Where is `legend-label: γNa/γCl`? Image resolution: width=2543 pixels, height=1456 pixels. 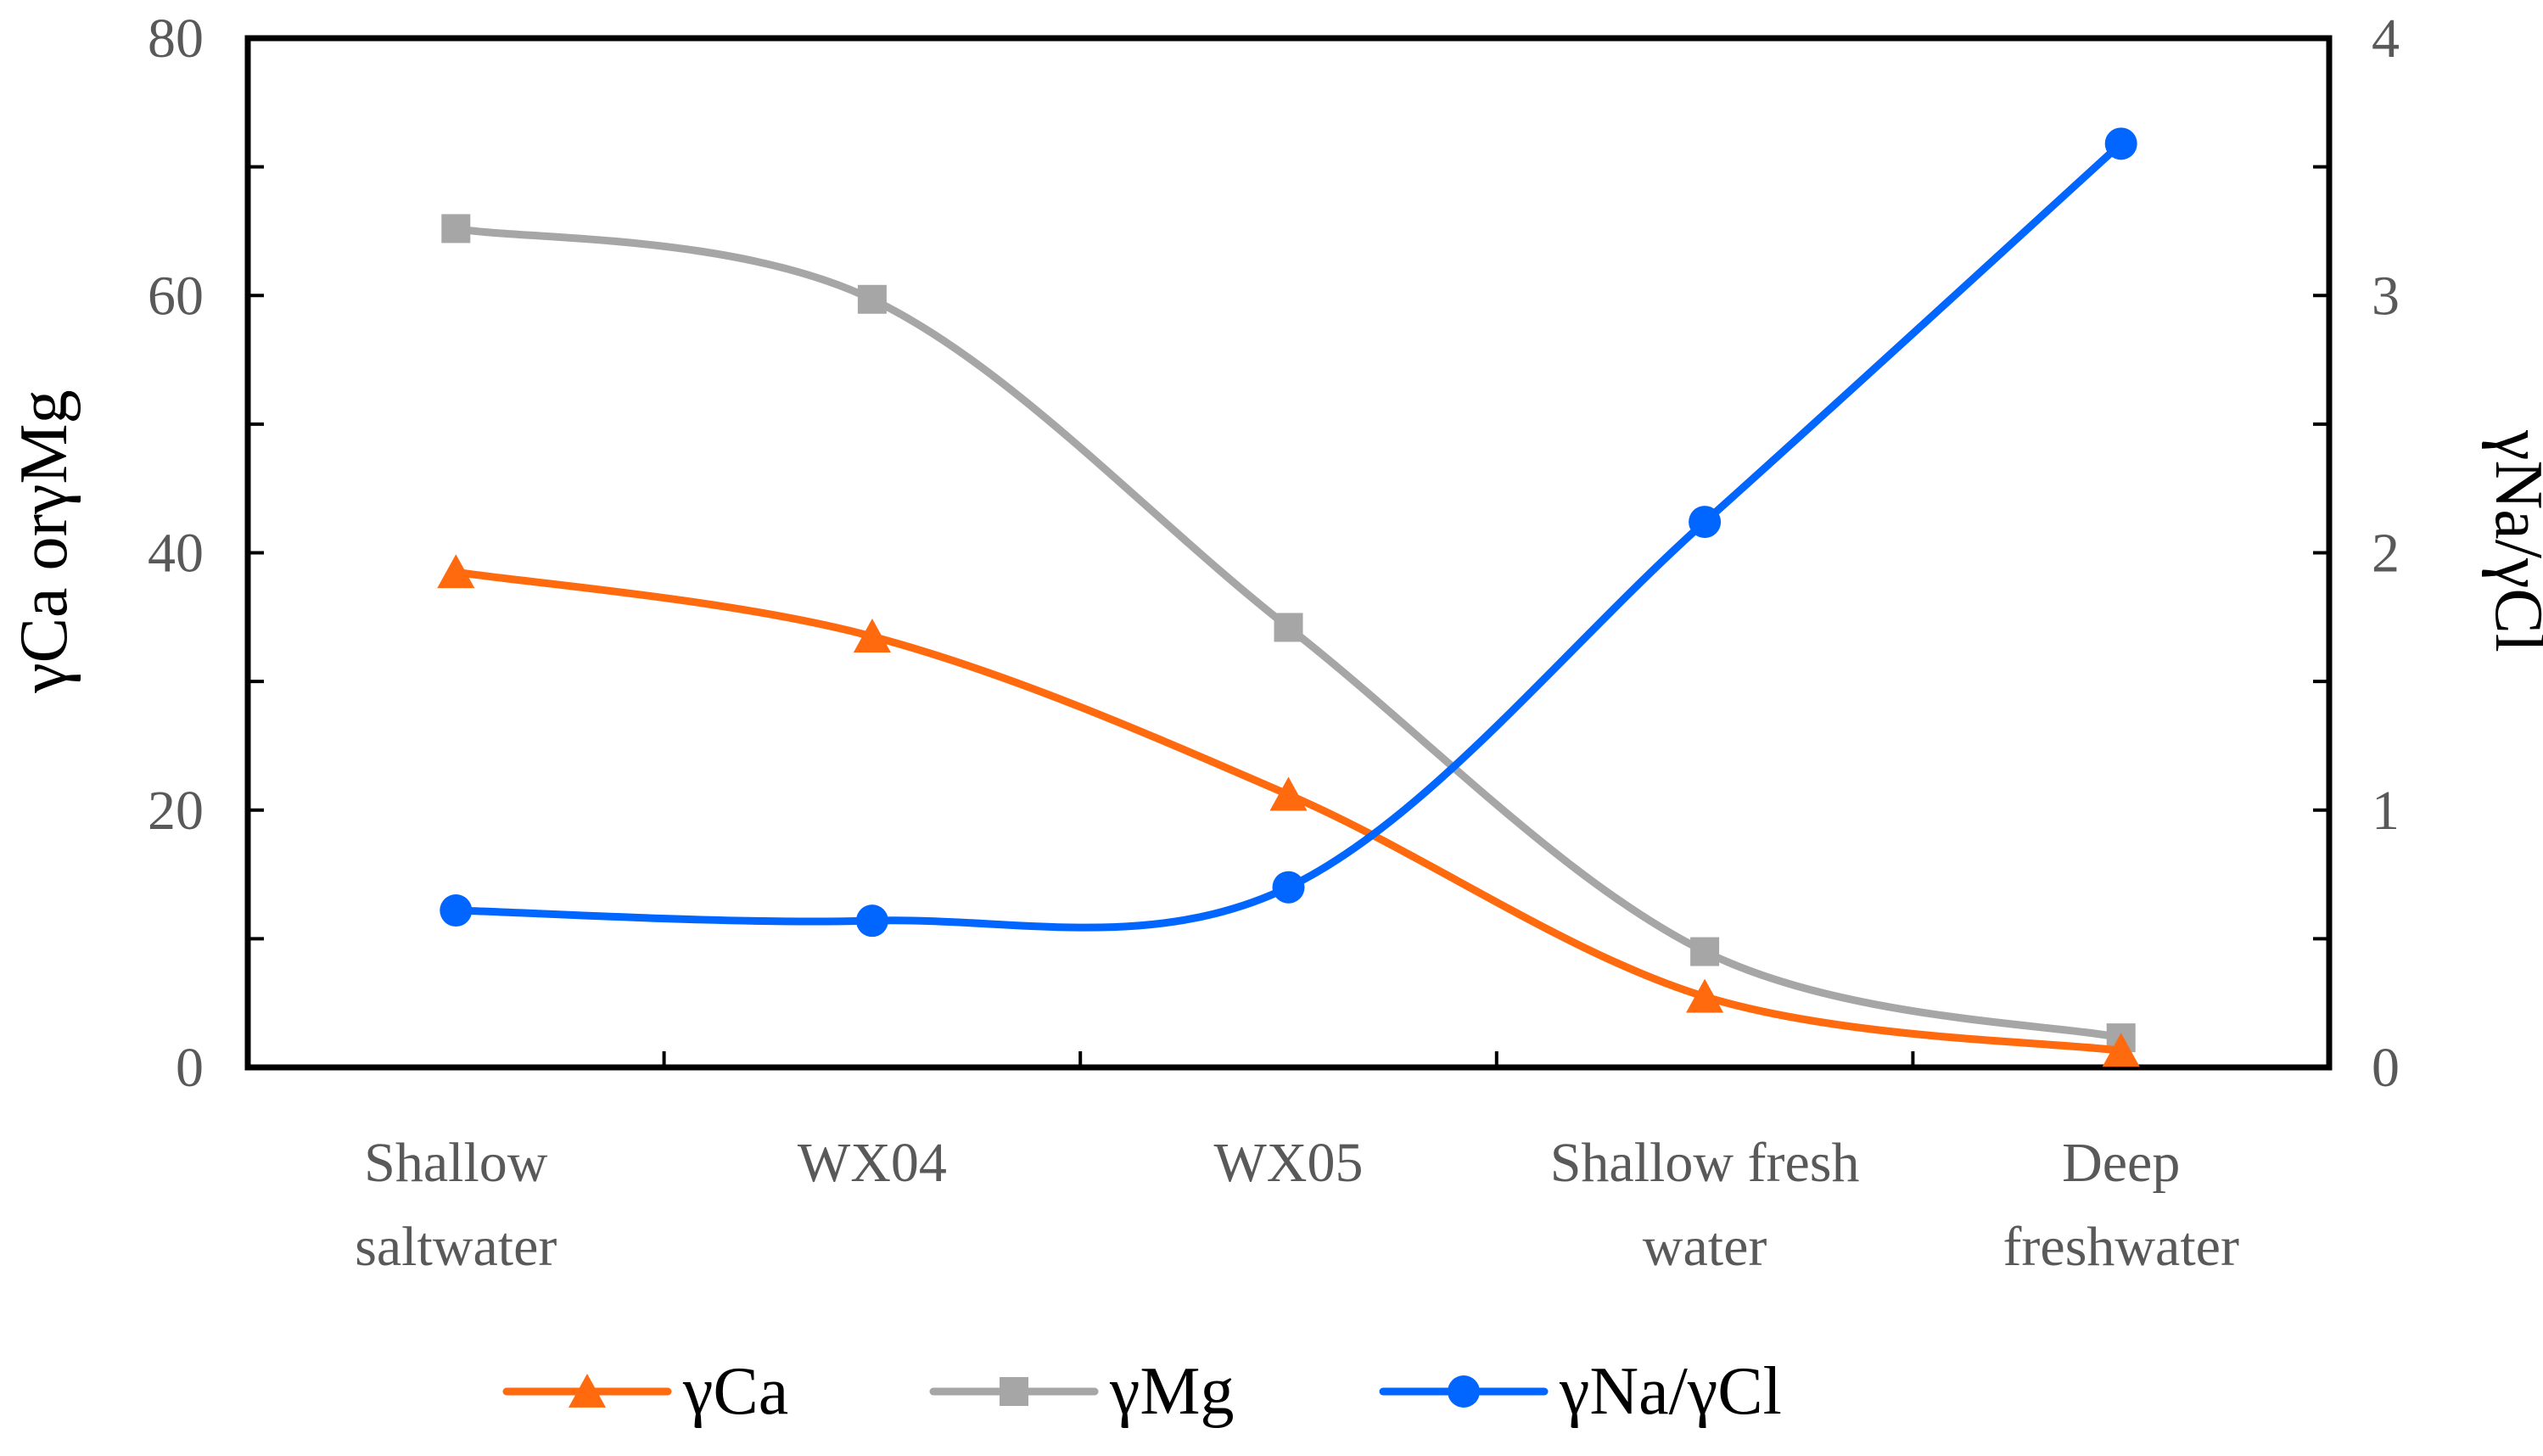 legend-label: γNa/γCl is located at coordinates (1670, 1391).